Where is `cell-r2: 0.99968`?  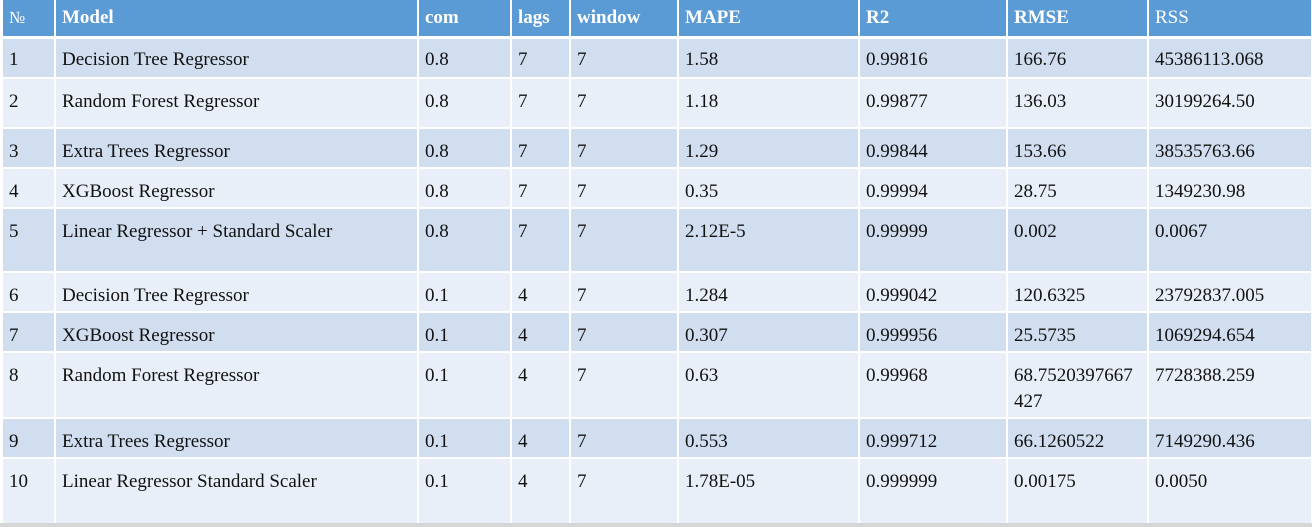
cell-r2: 0.99968 is located at coordinates (933, 385).